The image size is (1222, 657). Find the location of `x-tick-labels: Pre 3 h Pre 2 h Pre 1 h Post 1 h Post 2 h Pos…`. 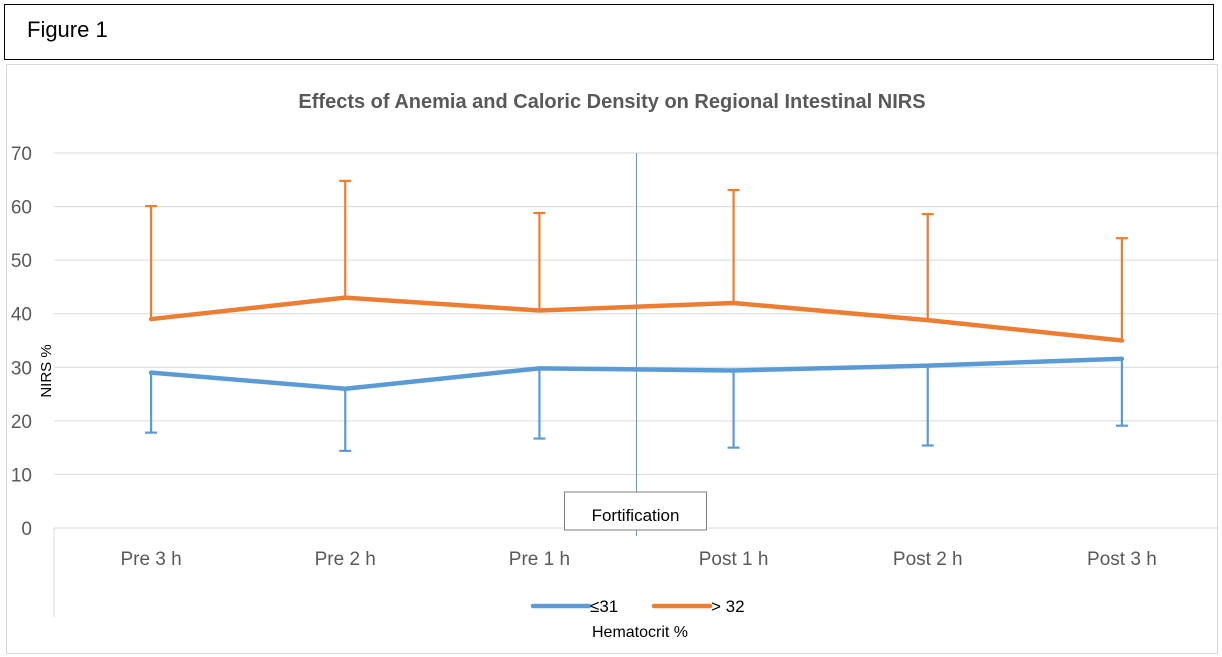

x-tick-labels: Pre 3 h Pre 2 h Pre 1 h Post 1 h Post 2 h Pos… is located at coordinates (638, 559).